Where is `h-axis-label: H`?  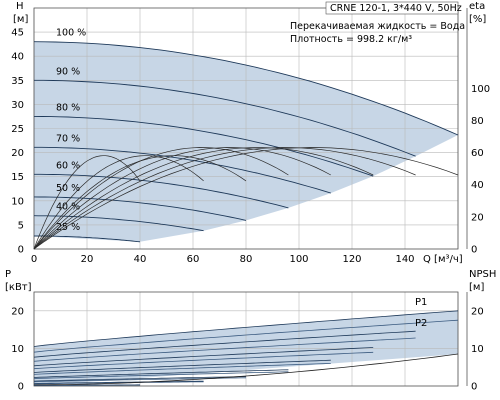
h-axis-label: H is located at coordinates (20, 6).